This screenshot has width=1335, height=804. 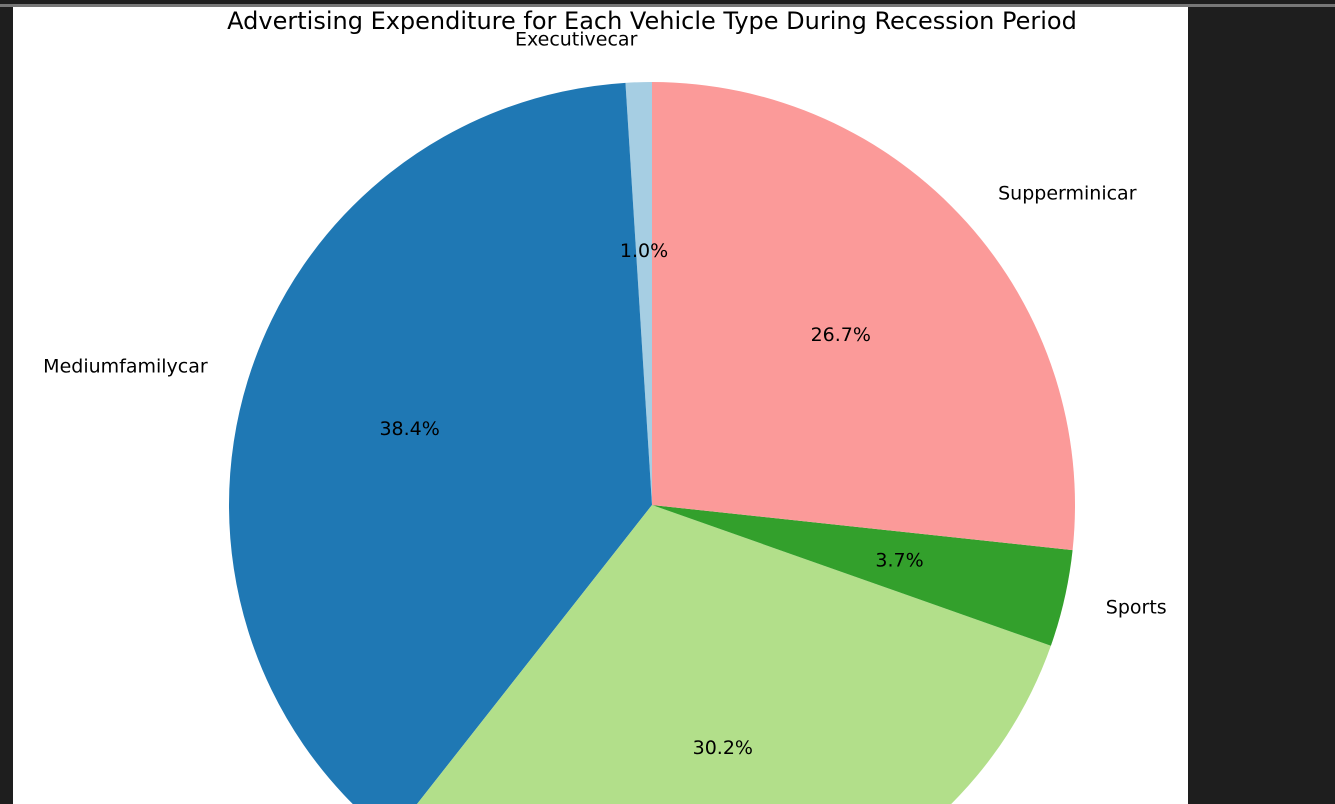 What do you see at coordinates (125, 366) in the screenshot?
I see `category-label: Mediumfamilycar` at bounding box center [125, 366].